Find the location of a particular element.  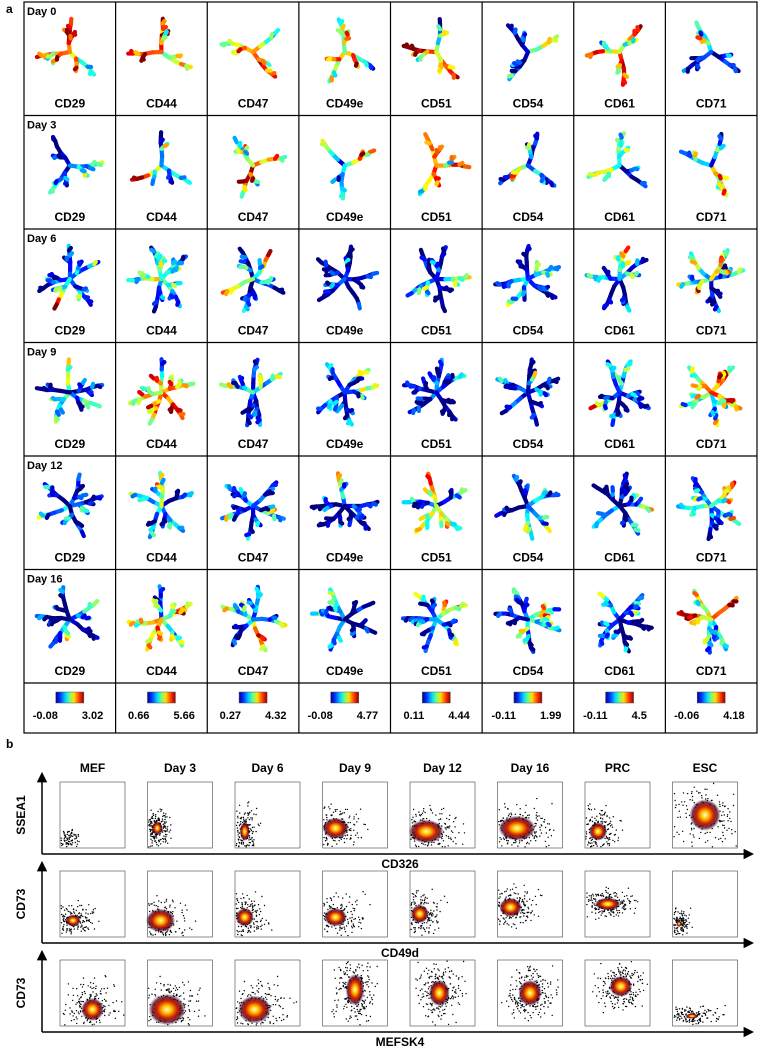

marker-label: CD61 is located at coordinates (619, 217).